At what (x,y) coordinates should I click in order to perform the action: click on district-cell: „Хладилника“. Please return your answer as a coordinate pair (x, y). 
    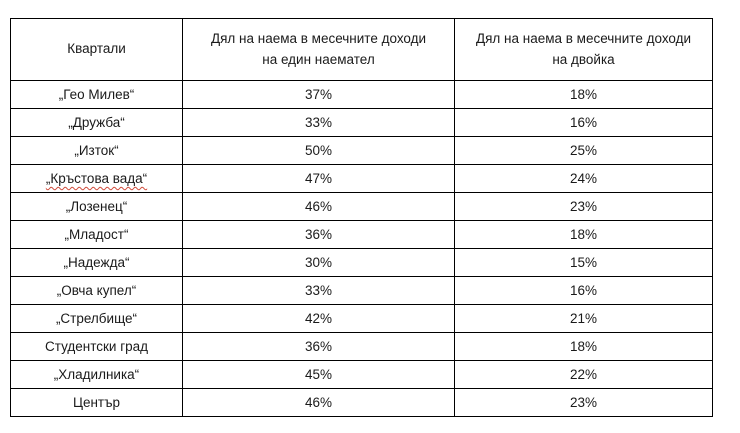
    Looking at the image, I should click on (96, 374).